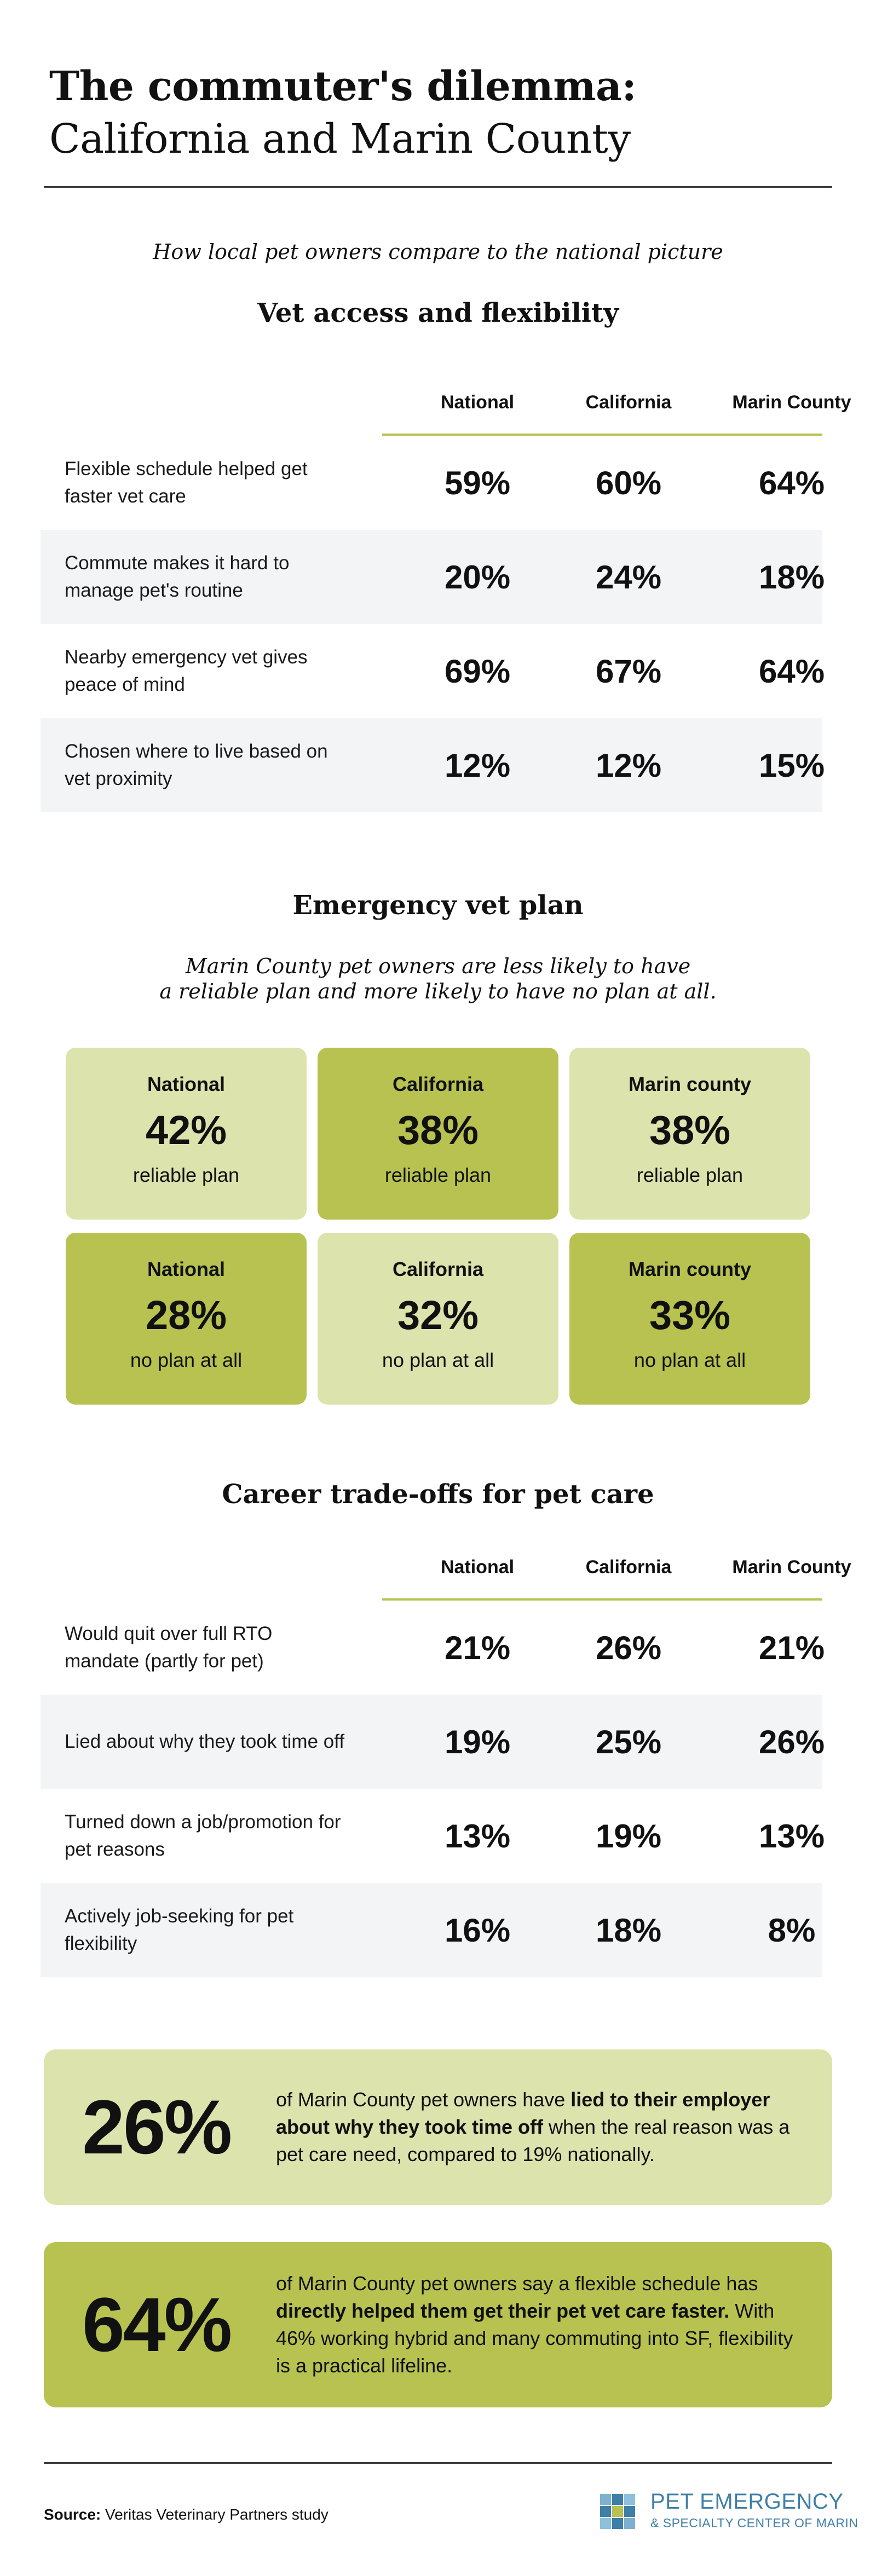  Describe the element at coordinates (438, 187) in the screenshot. I see `header-divider` at that location.